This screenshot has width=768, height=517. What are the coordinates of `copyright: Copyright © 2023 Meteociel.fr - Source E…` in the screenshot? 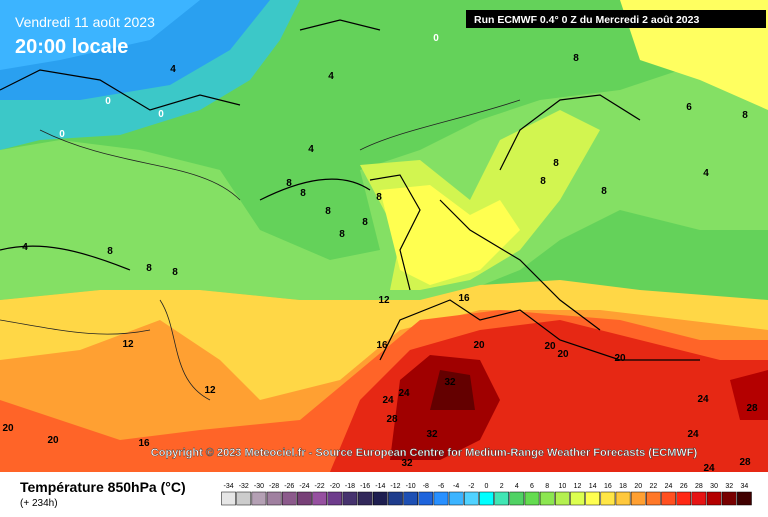 It's located at (424, 453).